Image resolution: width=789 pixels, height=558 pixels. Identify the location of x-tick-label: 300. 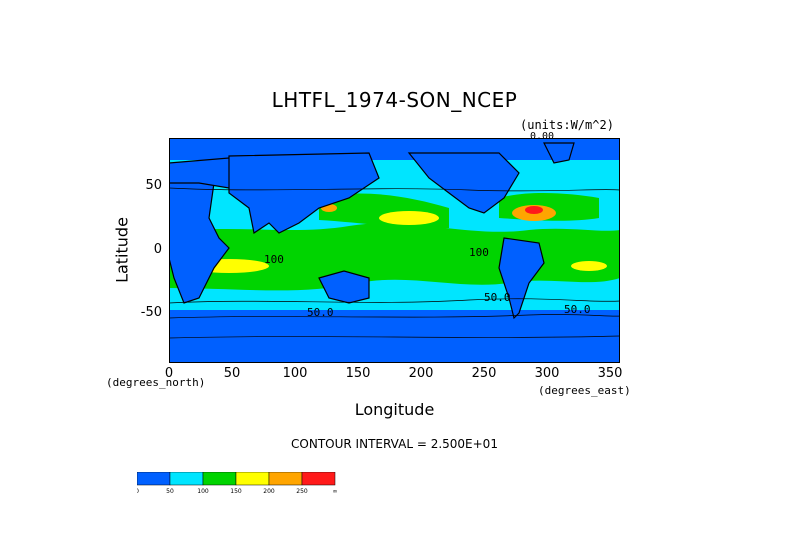
(547, 373).